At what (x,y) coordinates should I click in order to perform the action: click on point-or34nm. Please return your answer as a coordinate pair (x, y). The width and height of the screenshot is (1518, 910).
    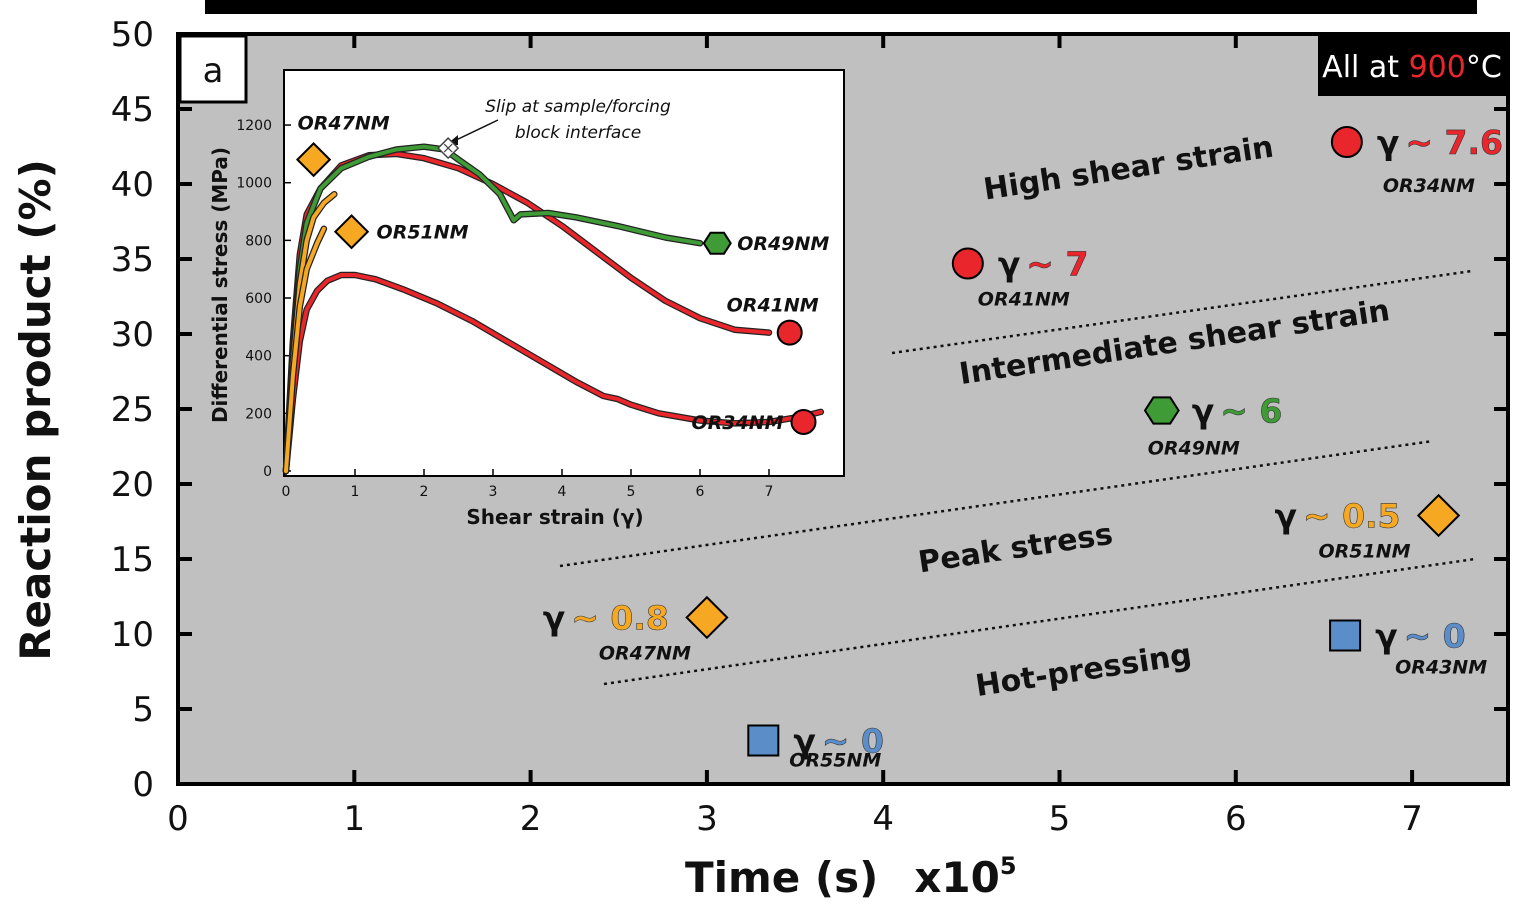
    Looking at the image, I should click on (1346, 142).